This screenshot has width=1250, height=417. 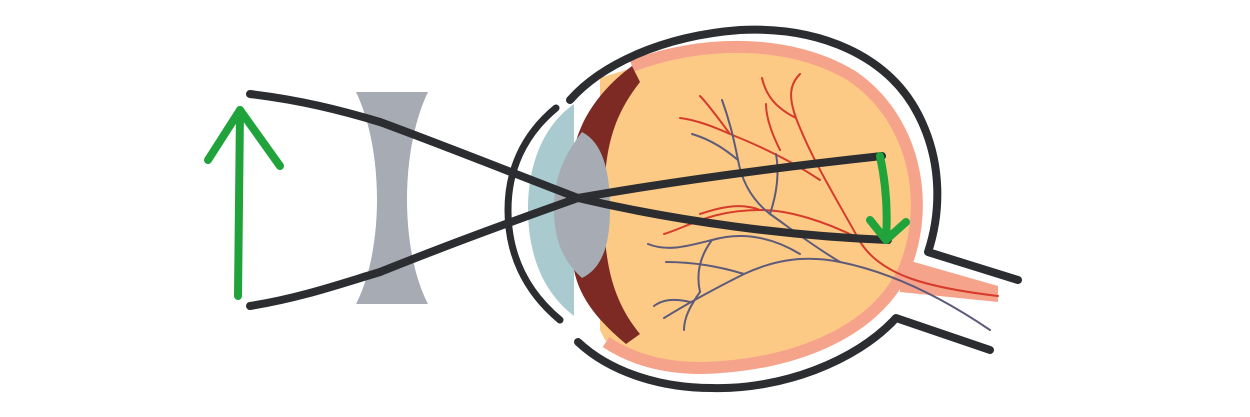 What do you see at coordinates (239, 203) in the screenshot?
I see `object-arrow-shaft` at bounding box center [239, 203].